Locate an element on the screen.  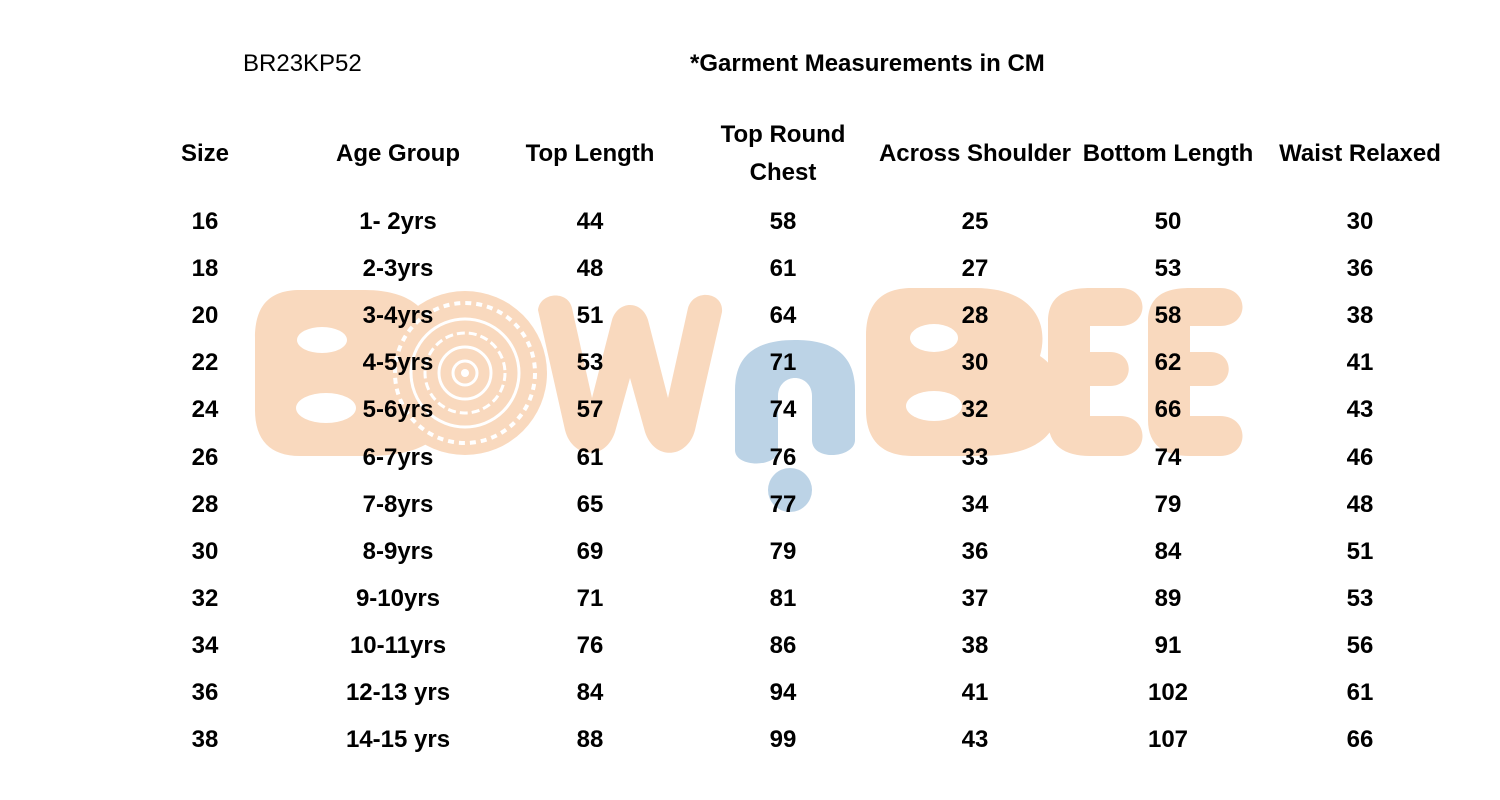
cell-size: 32 is located at coordinates (205, 598).